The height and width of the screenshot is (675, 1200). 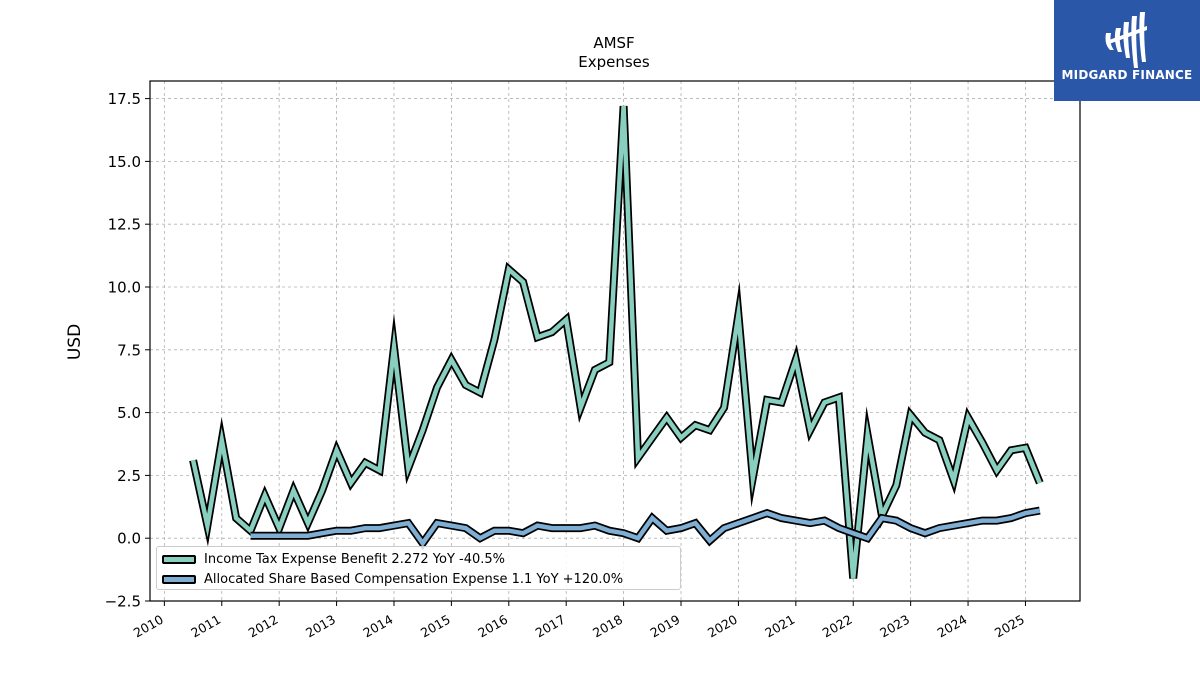 I want to click on midgard-logo: MIDGARD FINANCE, so click(x=1127, y=50).